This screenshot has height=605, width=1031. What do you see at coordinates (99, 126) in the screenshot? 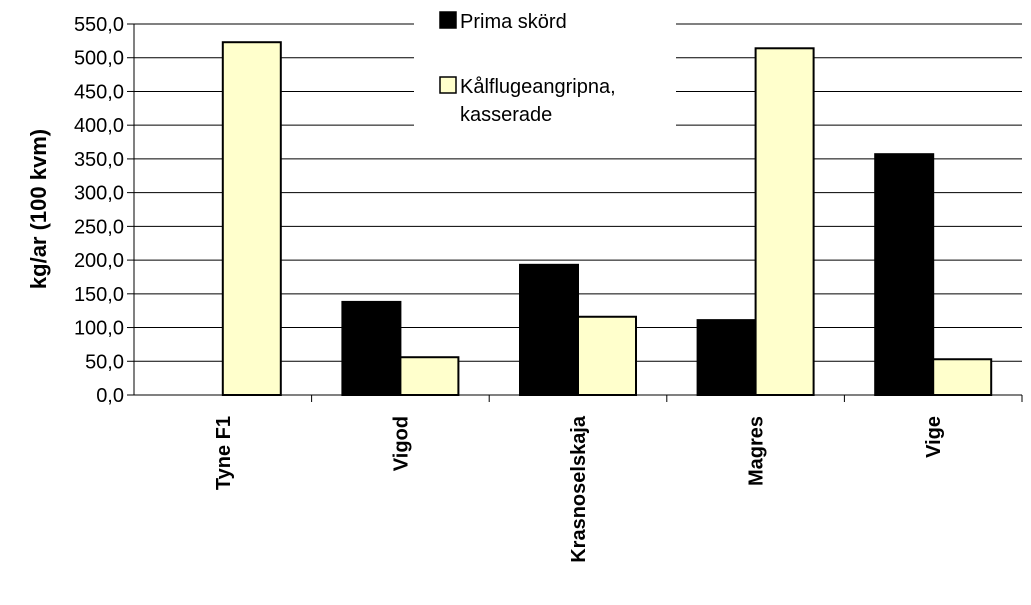
I see `y-tick-label: 400,0` at bounding box center [99, 126].